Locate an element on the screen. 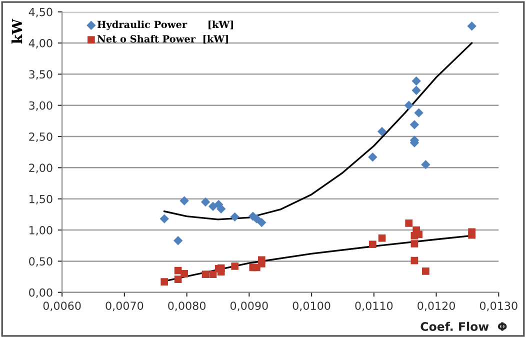 The image size is (526, 338). x-tick-label: 0,0080 is located at coordinates (187, 307).